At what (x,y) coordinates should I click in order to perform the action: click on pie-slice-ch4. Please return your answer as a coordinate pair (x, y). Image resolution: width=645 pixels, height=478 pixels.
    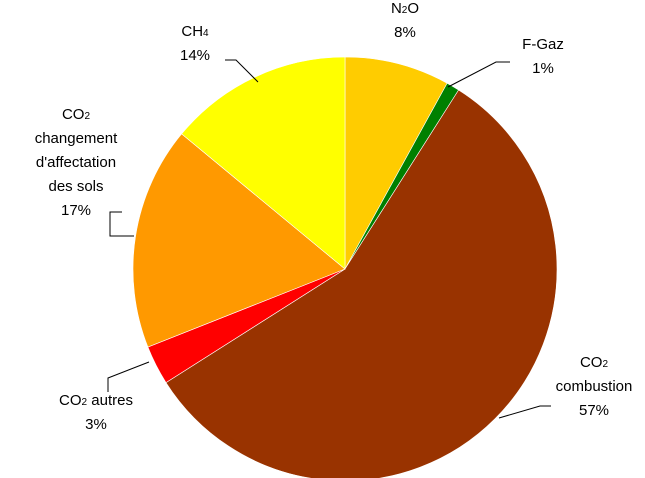
    Looking at the image, I should click on (263, 163).